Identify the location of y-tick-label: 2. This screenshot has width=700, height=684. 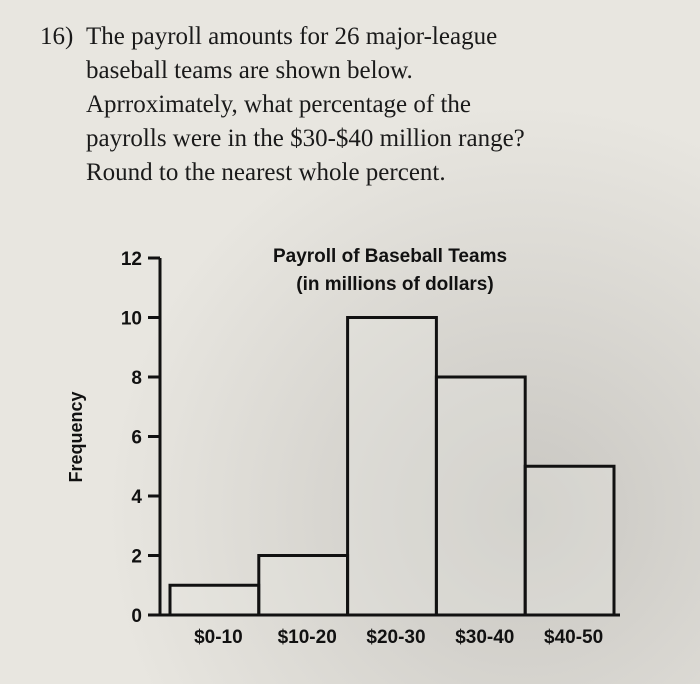
(136, 557).